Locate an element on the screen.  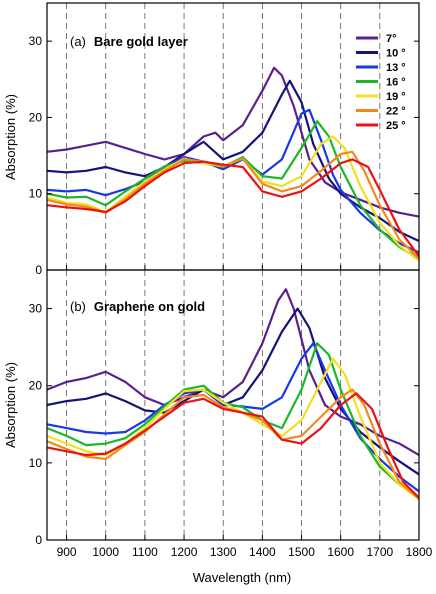
xtick-label-1000: 1000 is located at coordinates (105, 552).